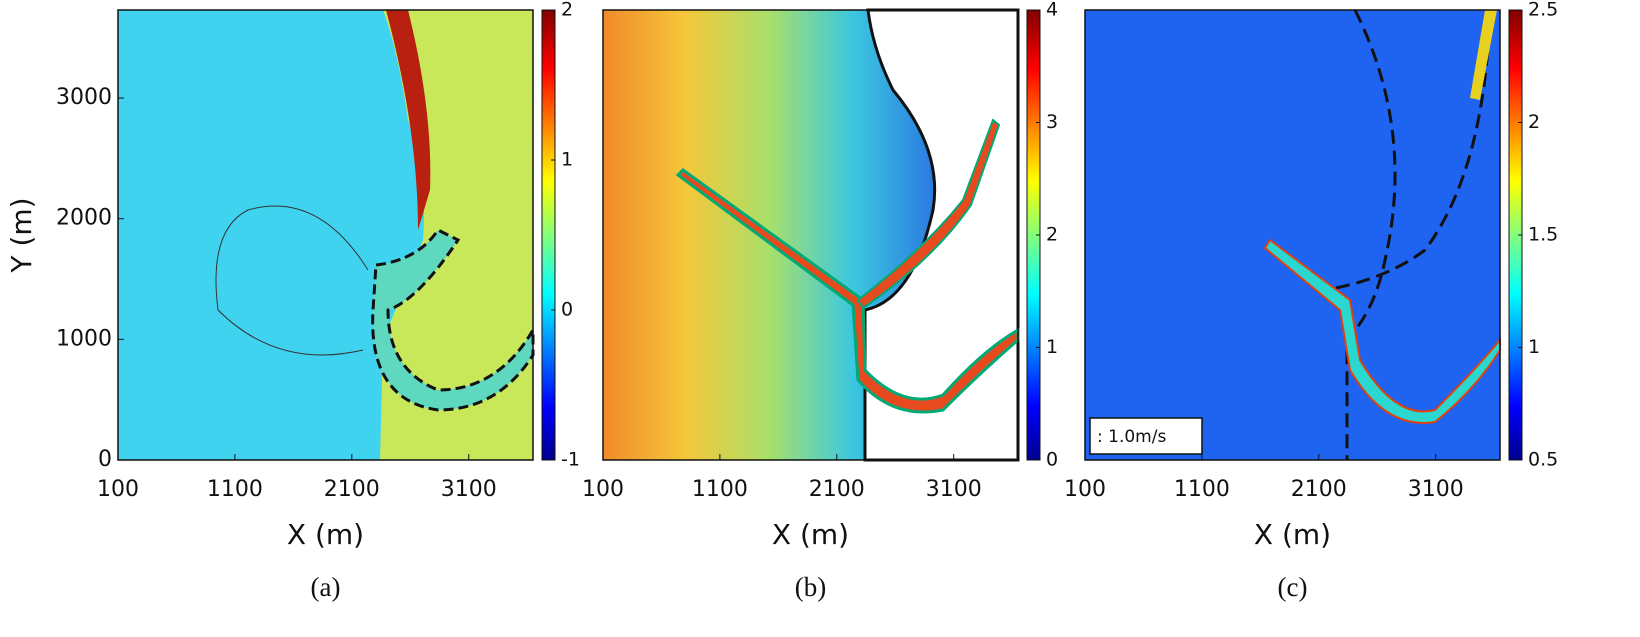 Image resolution: width=1640 pixels, height=637 pixels. What do you see at coordinates (105, 459) in the screenshot?
I see `y-tick-label: 0` at bounding box center [105, 459].